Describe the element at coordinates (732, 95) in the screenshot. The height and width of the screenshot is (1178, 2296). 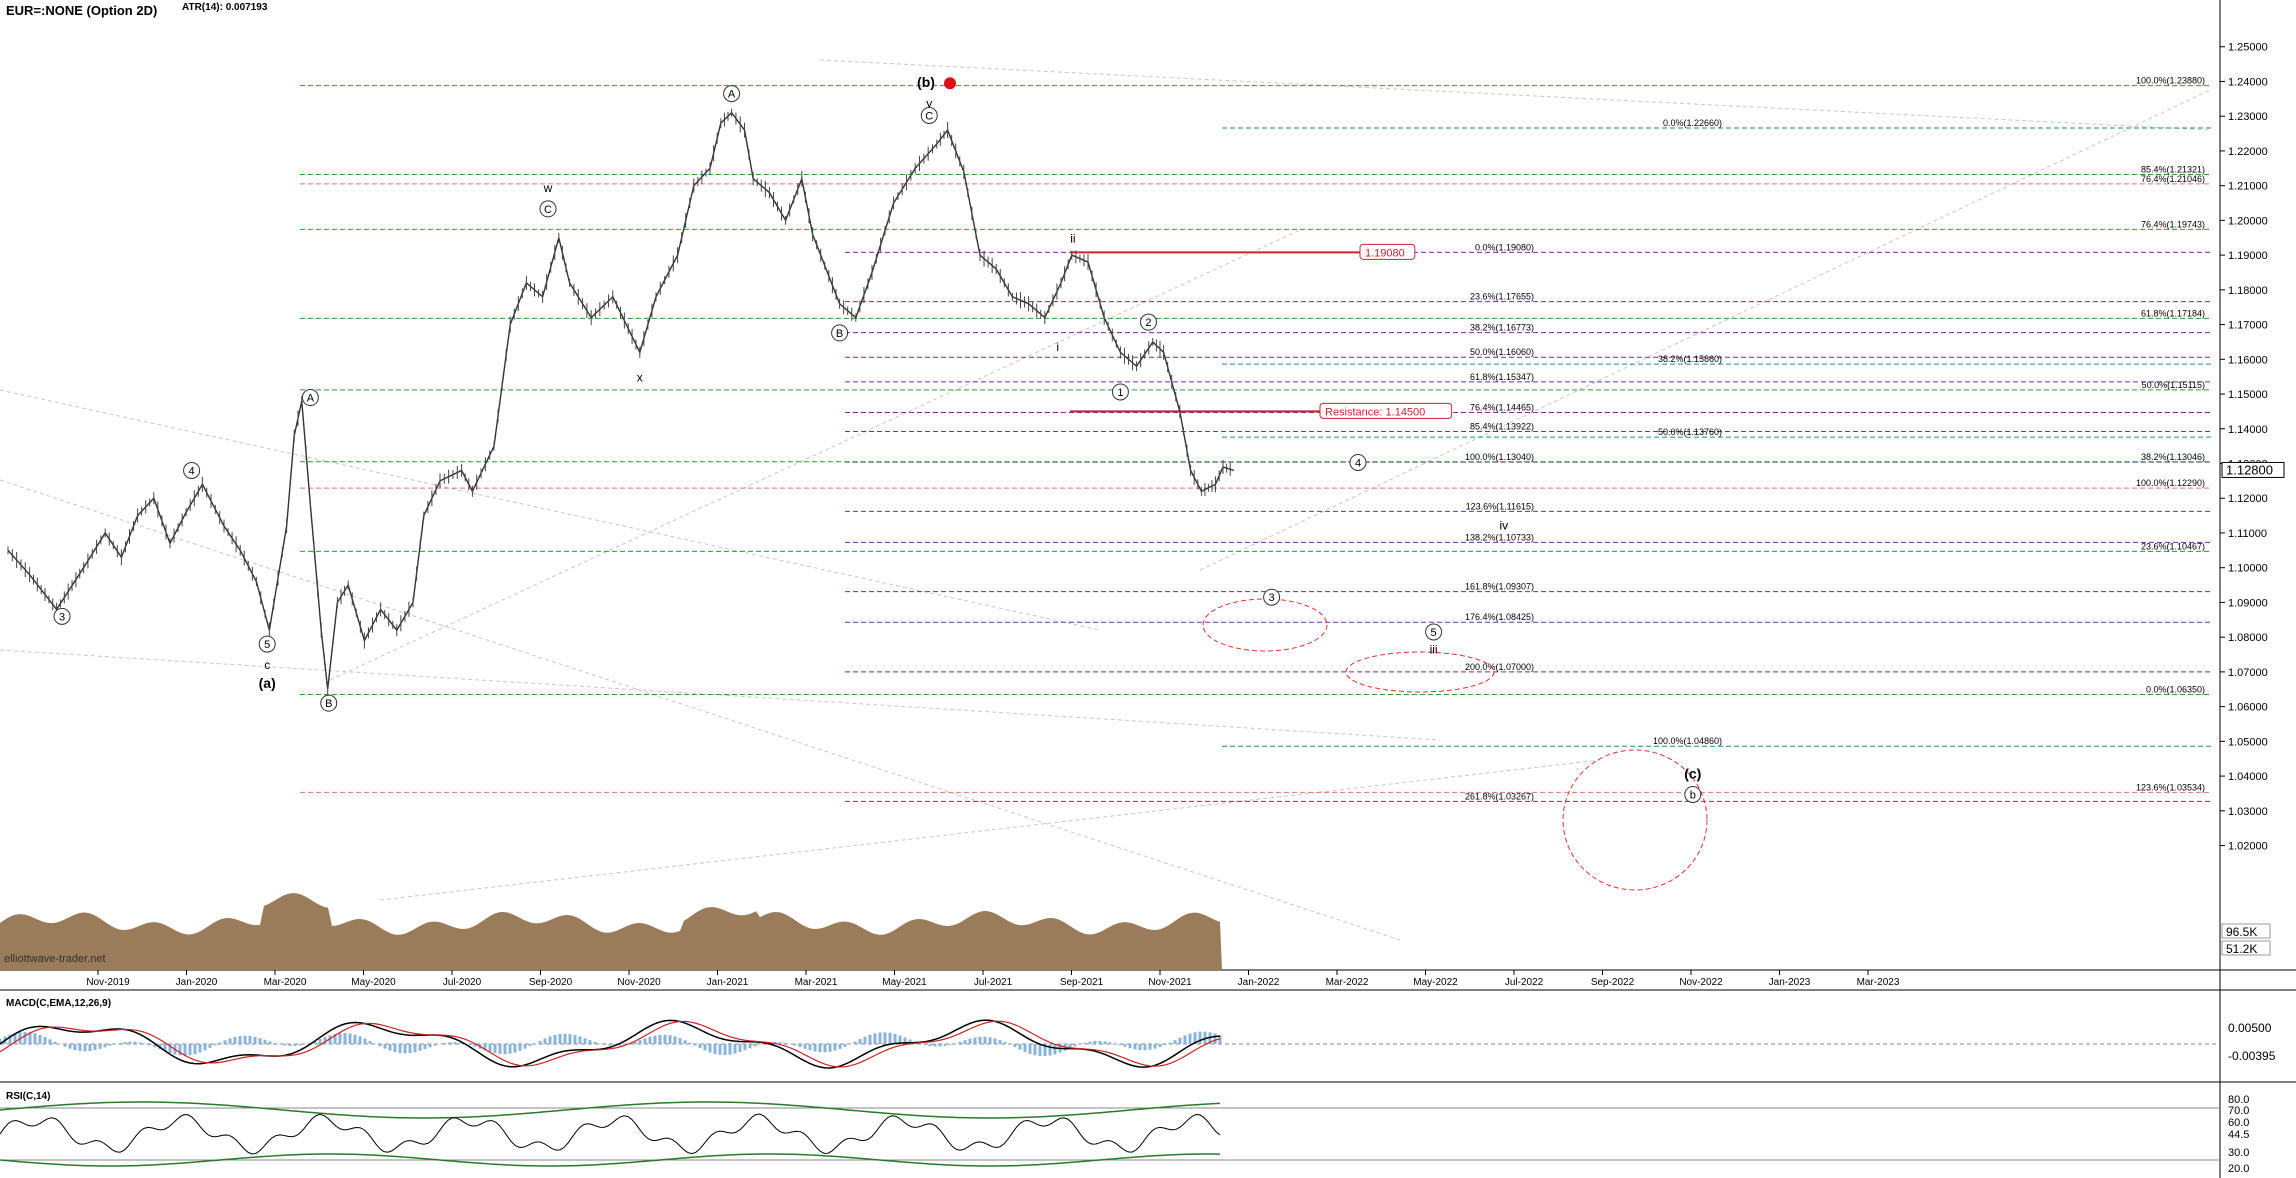
I see `wave-label: A` at that location.